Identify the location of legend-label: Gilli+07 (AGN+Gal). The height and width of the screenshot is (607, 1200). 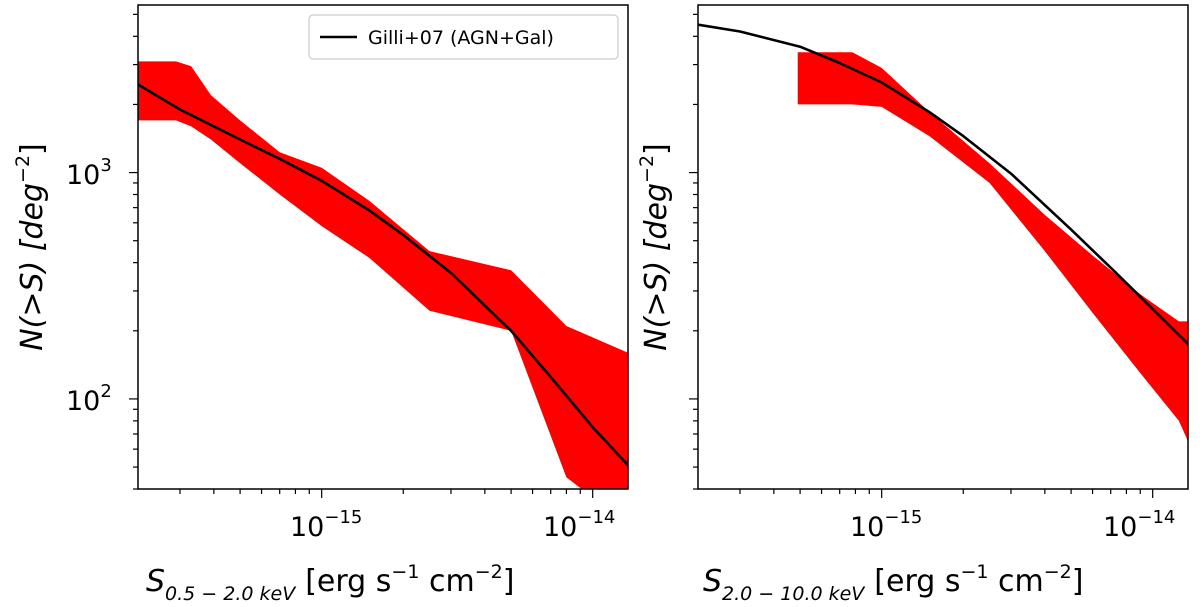
(461, 38).